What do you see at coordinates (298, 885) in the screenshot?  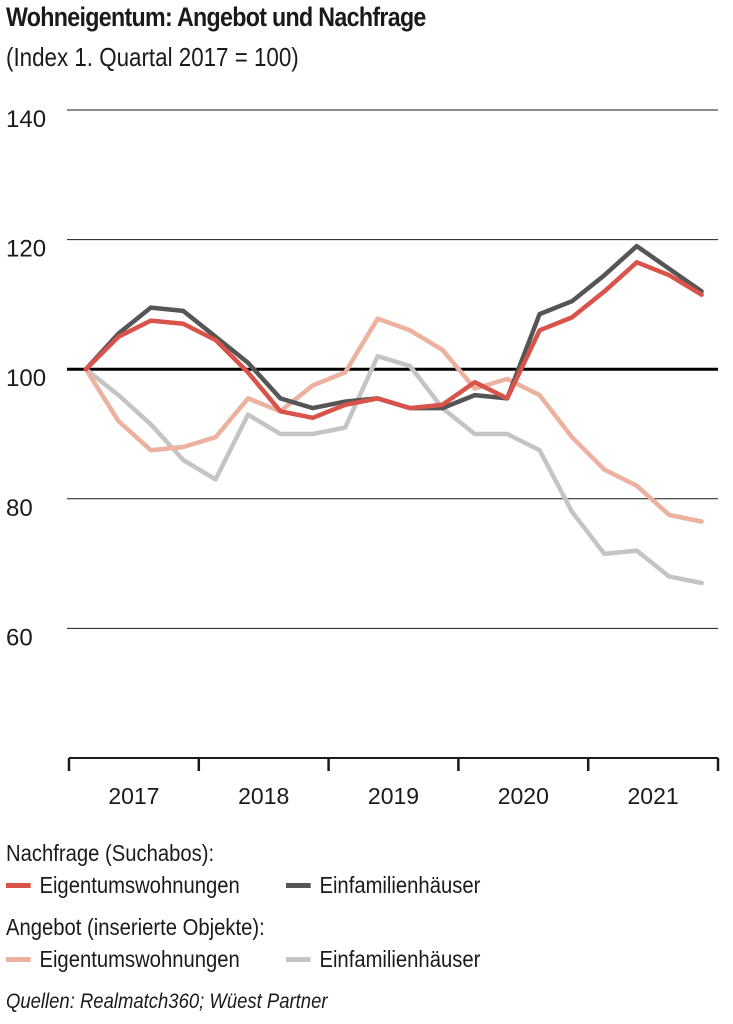 I see `legend-swatch-demand-houses` at bounding box center [298, 885].